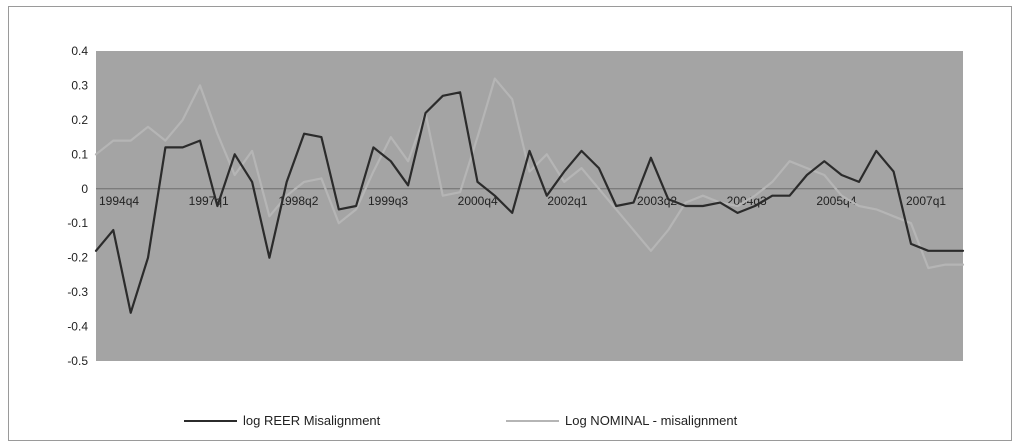  Describe the element at coordinates (312, 420) in the screenshot. I see `legend-label-reer: log REER Misalignment` at that location.